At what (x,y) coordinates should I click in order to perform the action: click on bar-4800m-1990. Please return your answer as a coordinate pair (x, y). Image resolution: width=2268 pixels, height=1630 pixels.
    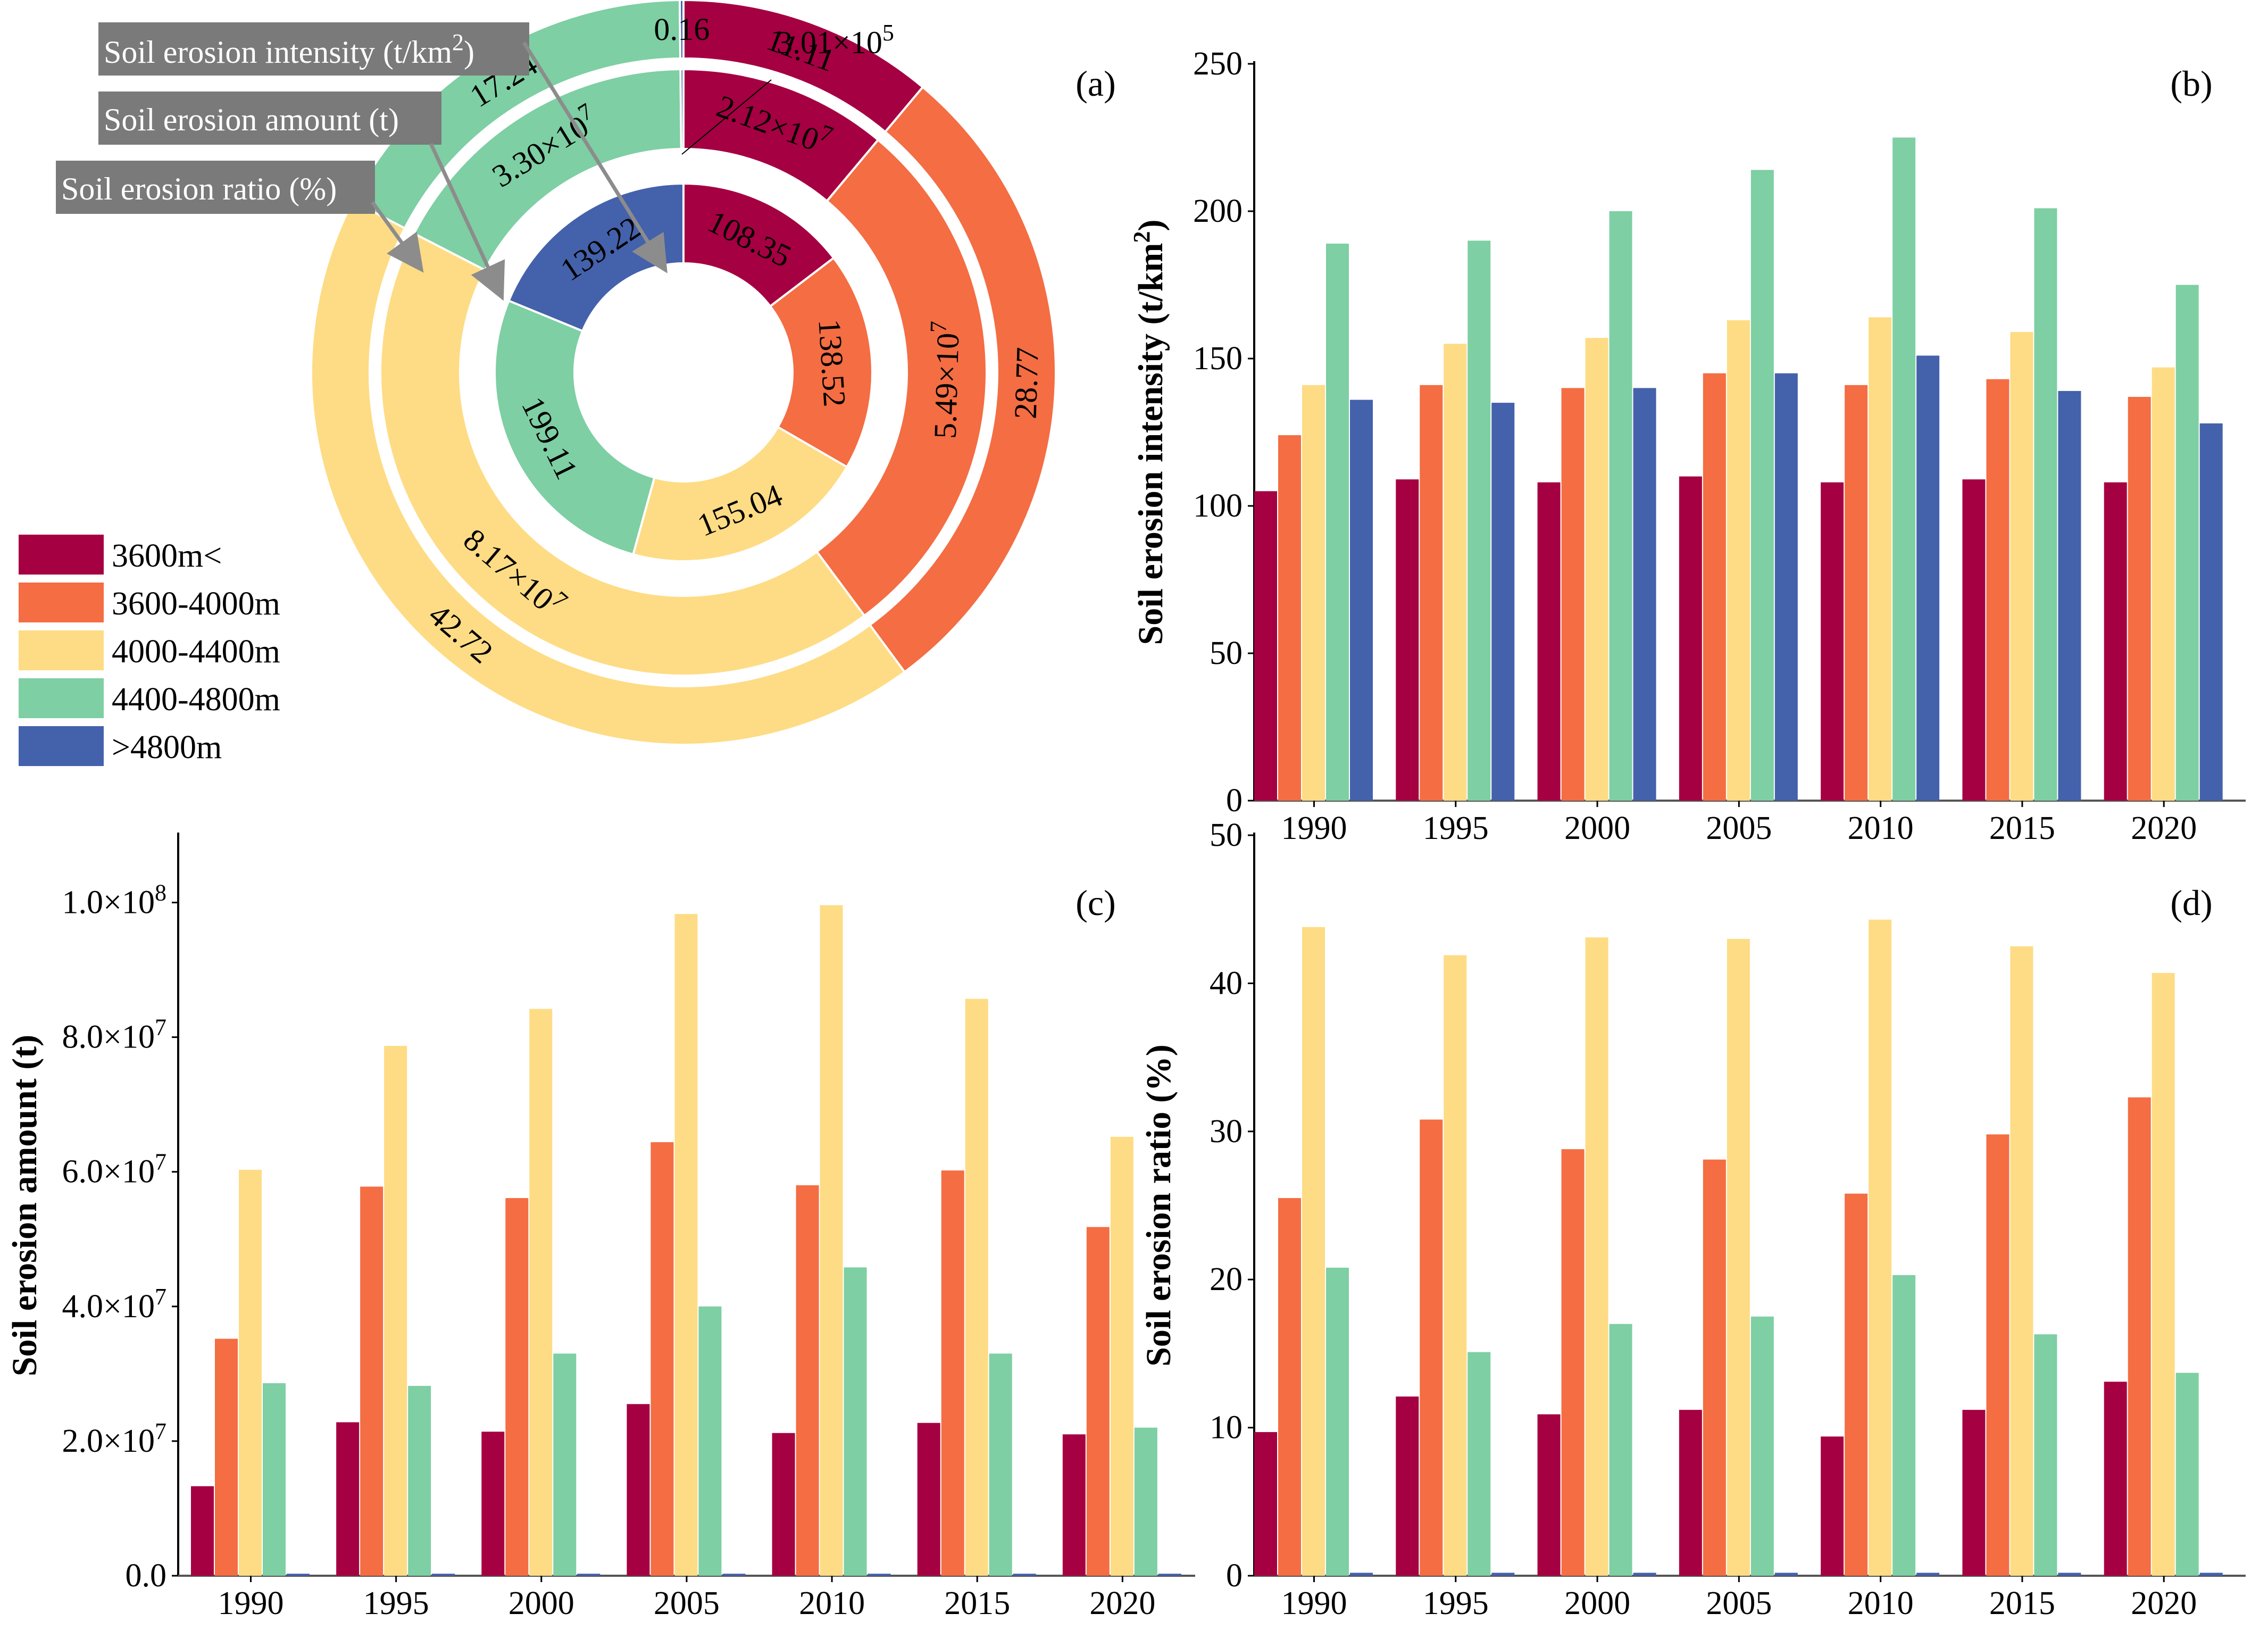
    Looking at the image, I should click on (1361, 600).